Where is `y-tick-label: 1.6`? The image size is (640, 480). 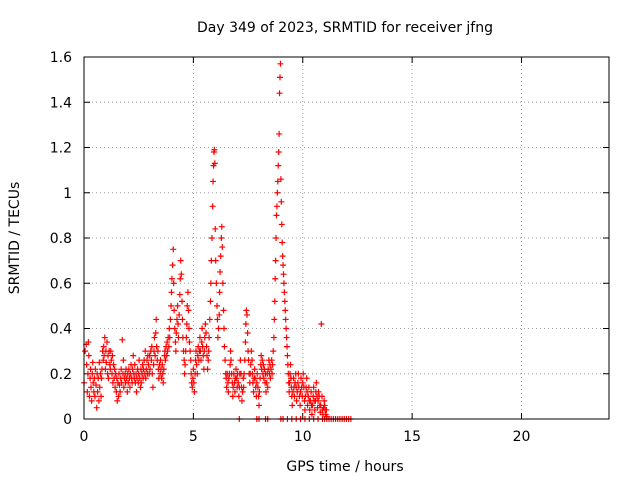
y-tick-label: 1.6 is located at coordinates (61, 58).